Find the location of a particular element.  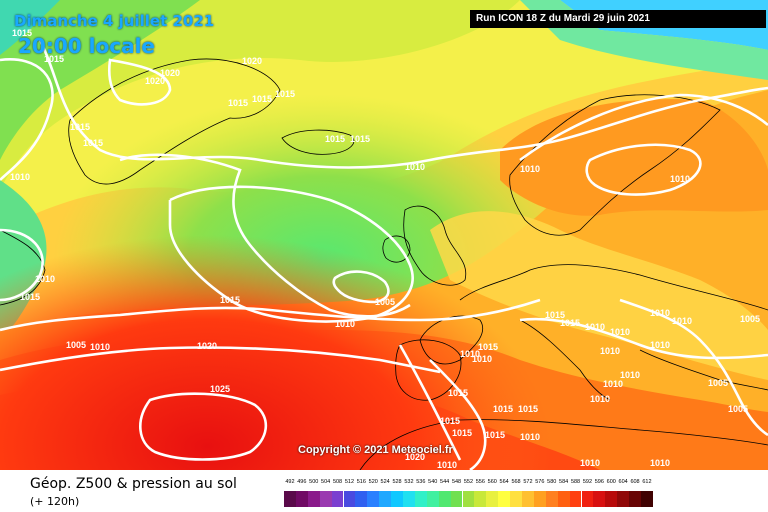

scale-tick: 560 is located at coordinates (492, 482).